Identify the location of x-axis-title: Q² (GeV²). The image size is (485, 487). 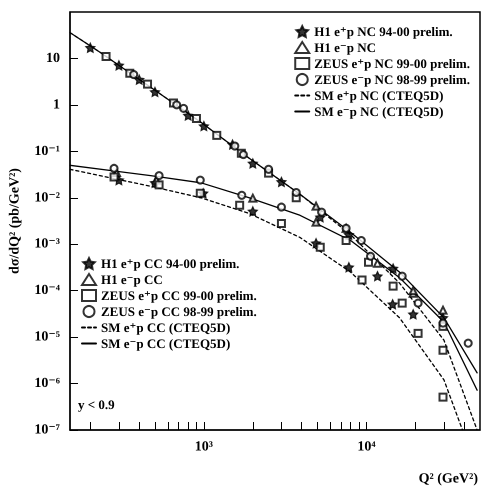
(448, 479).